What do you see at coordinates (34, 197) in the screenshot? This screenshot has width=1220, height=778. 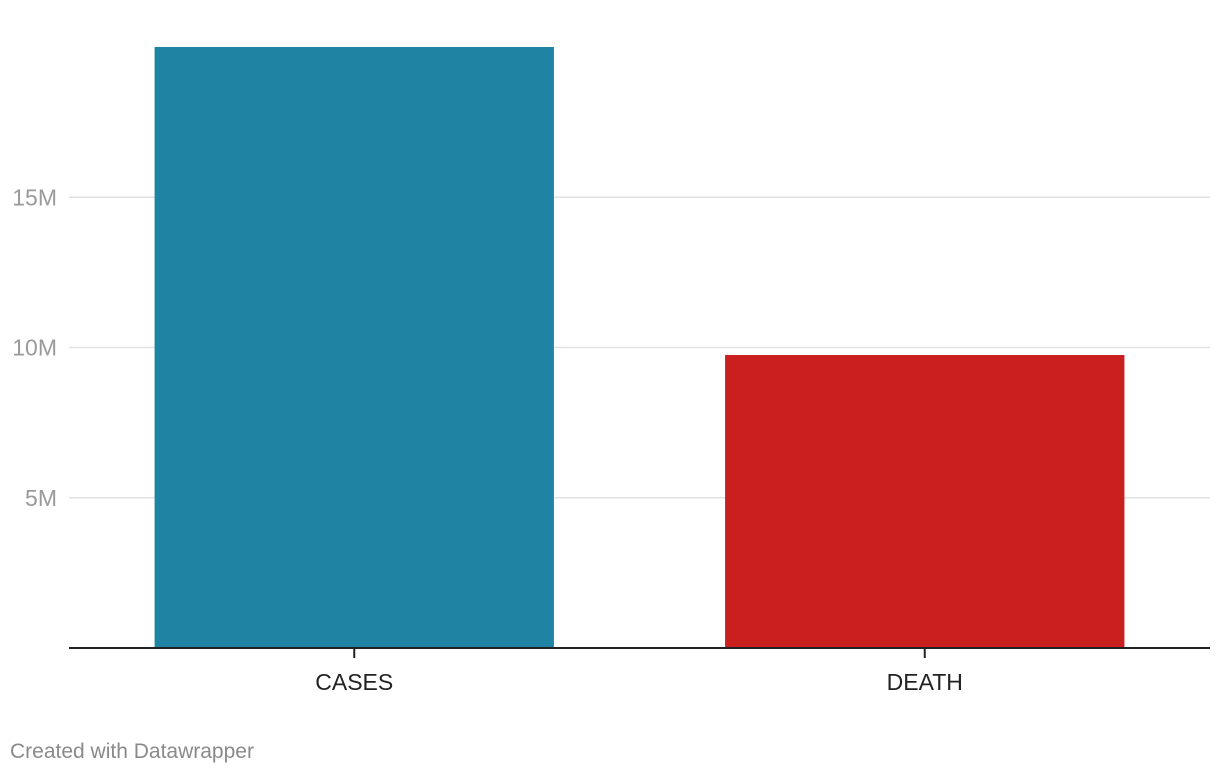 I see `y-tick-label: 15M` at bounding box center [34, 197].